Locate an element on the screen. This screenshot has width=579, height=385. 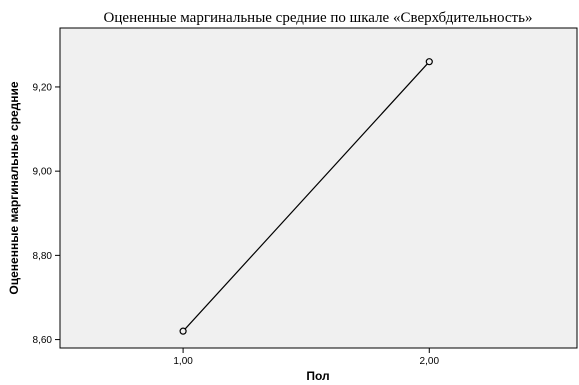
x-axis-label: Пол is located at coordinates (317, 376).